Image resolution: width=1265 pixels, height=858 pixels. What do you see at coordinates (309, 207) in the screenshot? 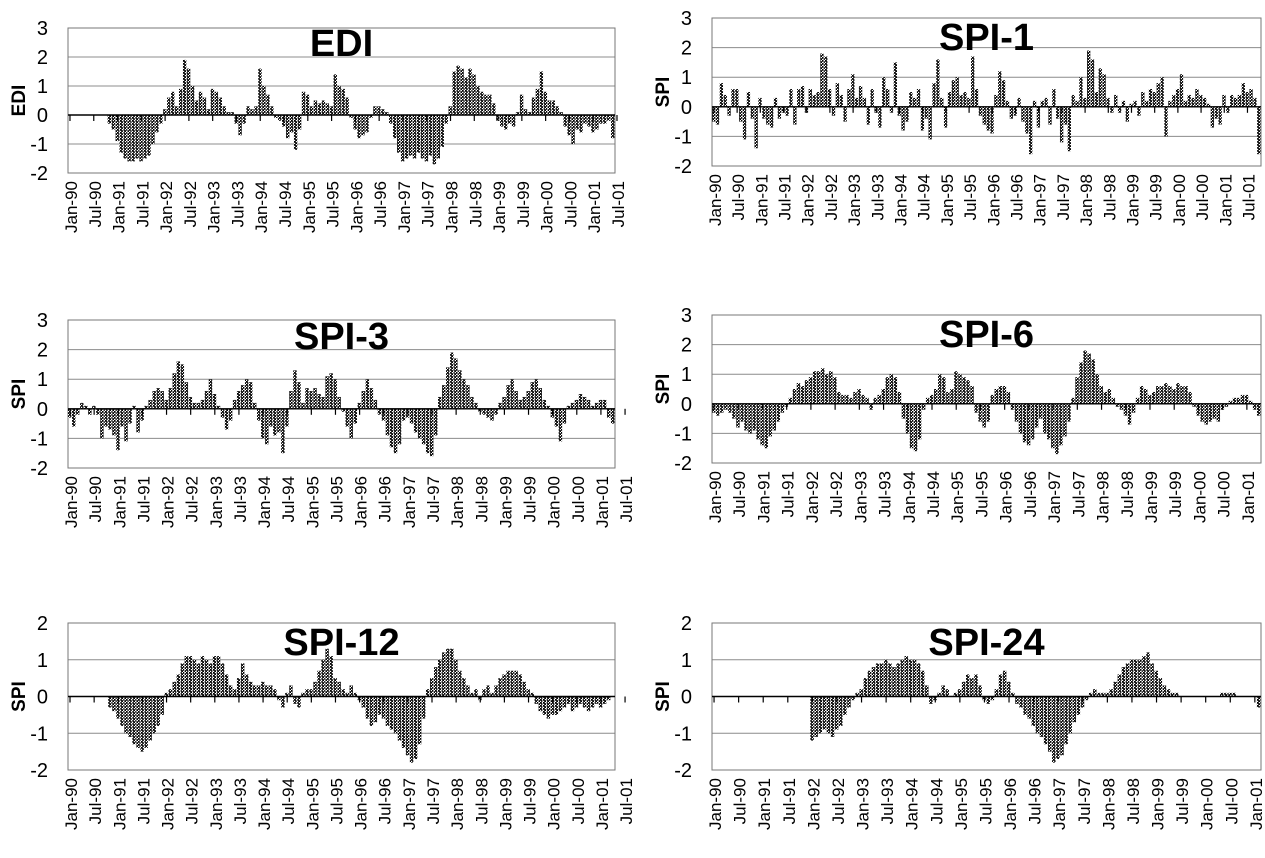
I see `x-tick-label: Jan-95` at bounding box center [309, 207].